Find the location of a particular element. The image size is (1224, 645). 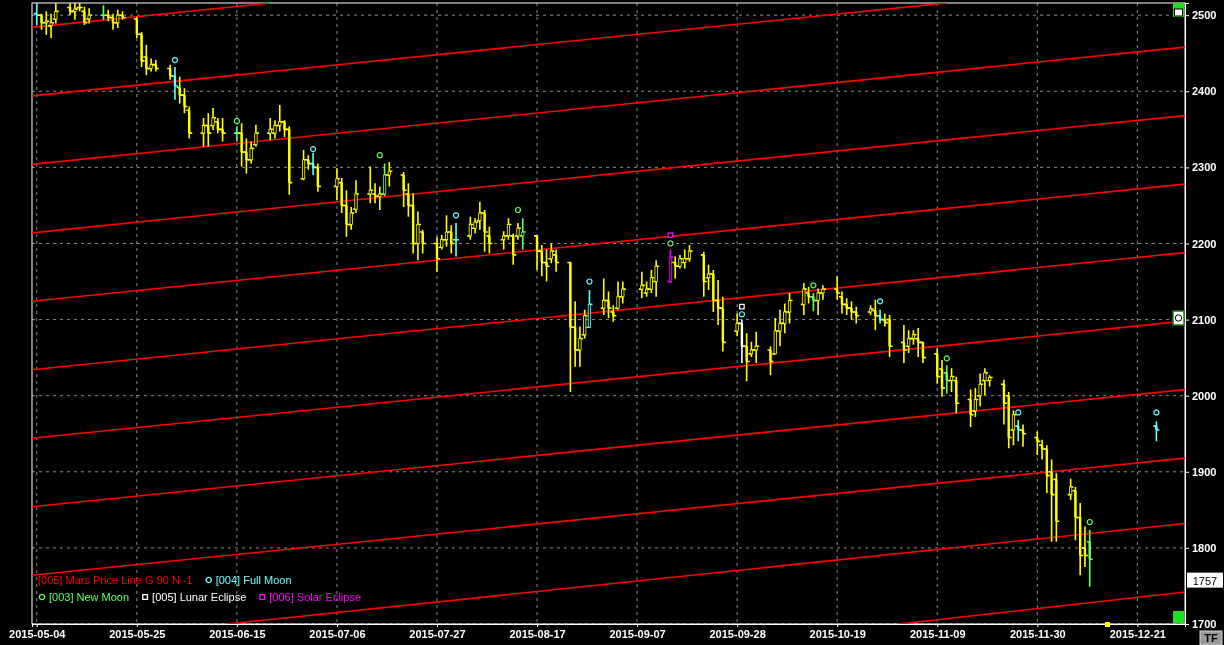

y-tick-label: 2000 is located at coordinates (1204, 395).